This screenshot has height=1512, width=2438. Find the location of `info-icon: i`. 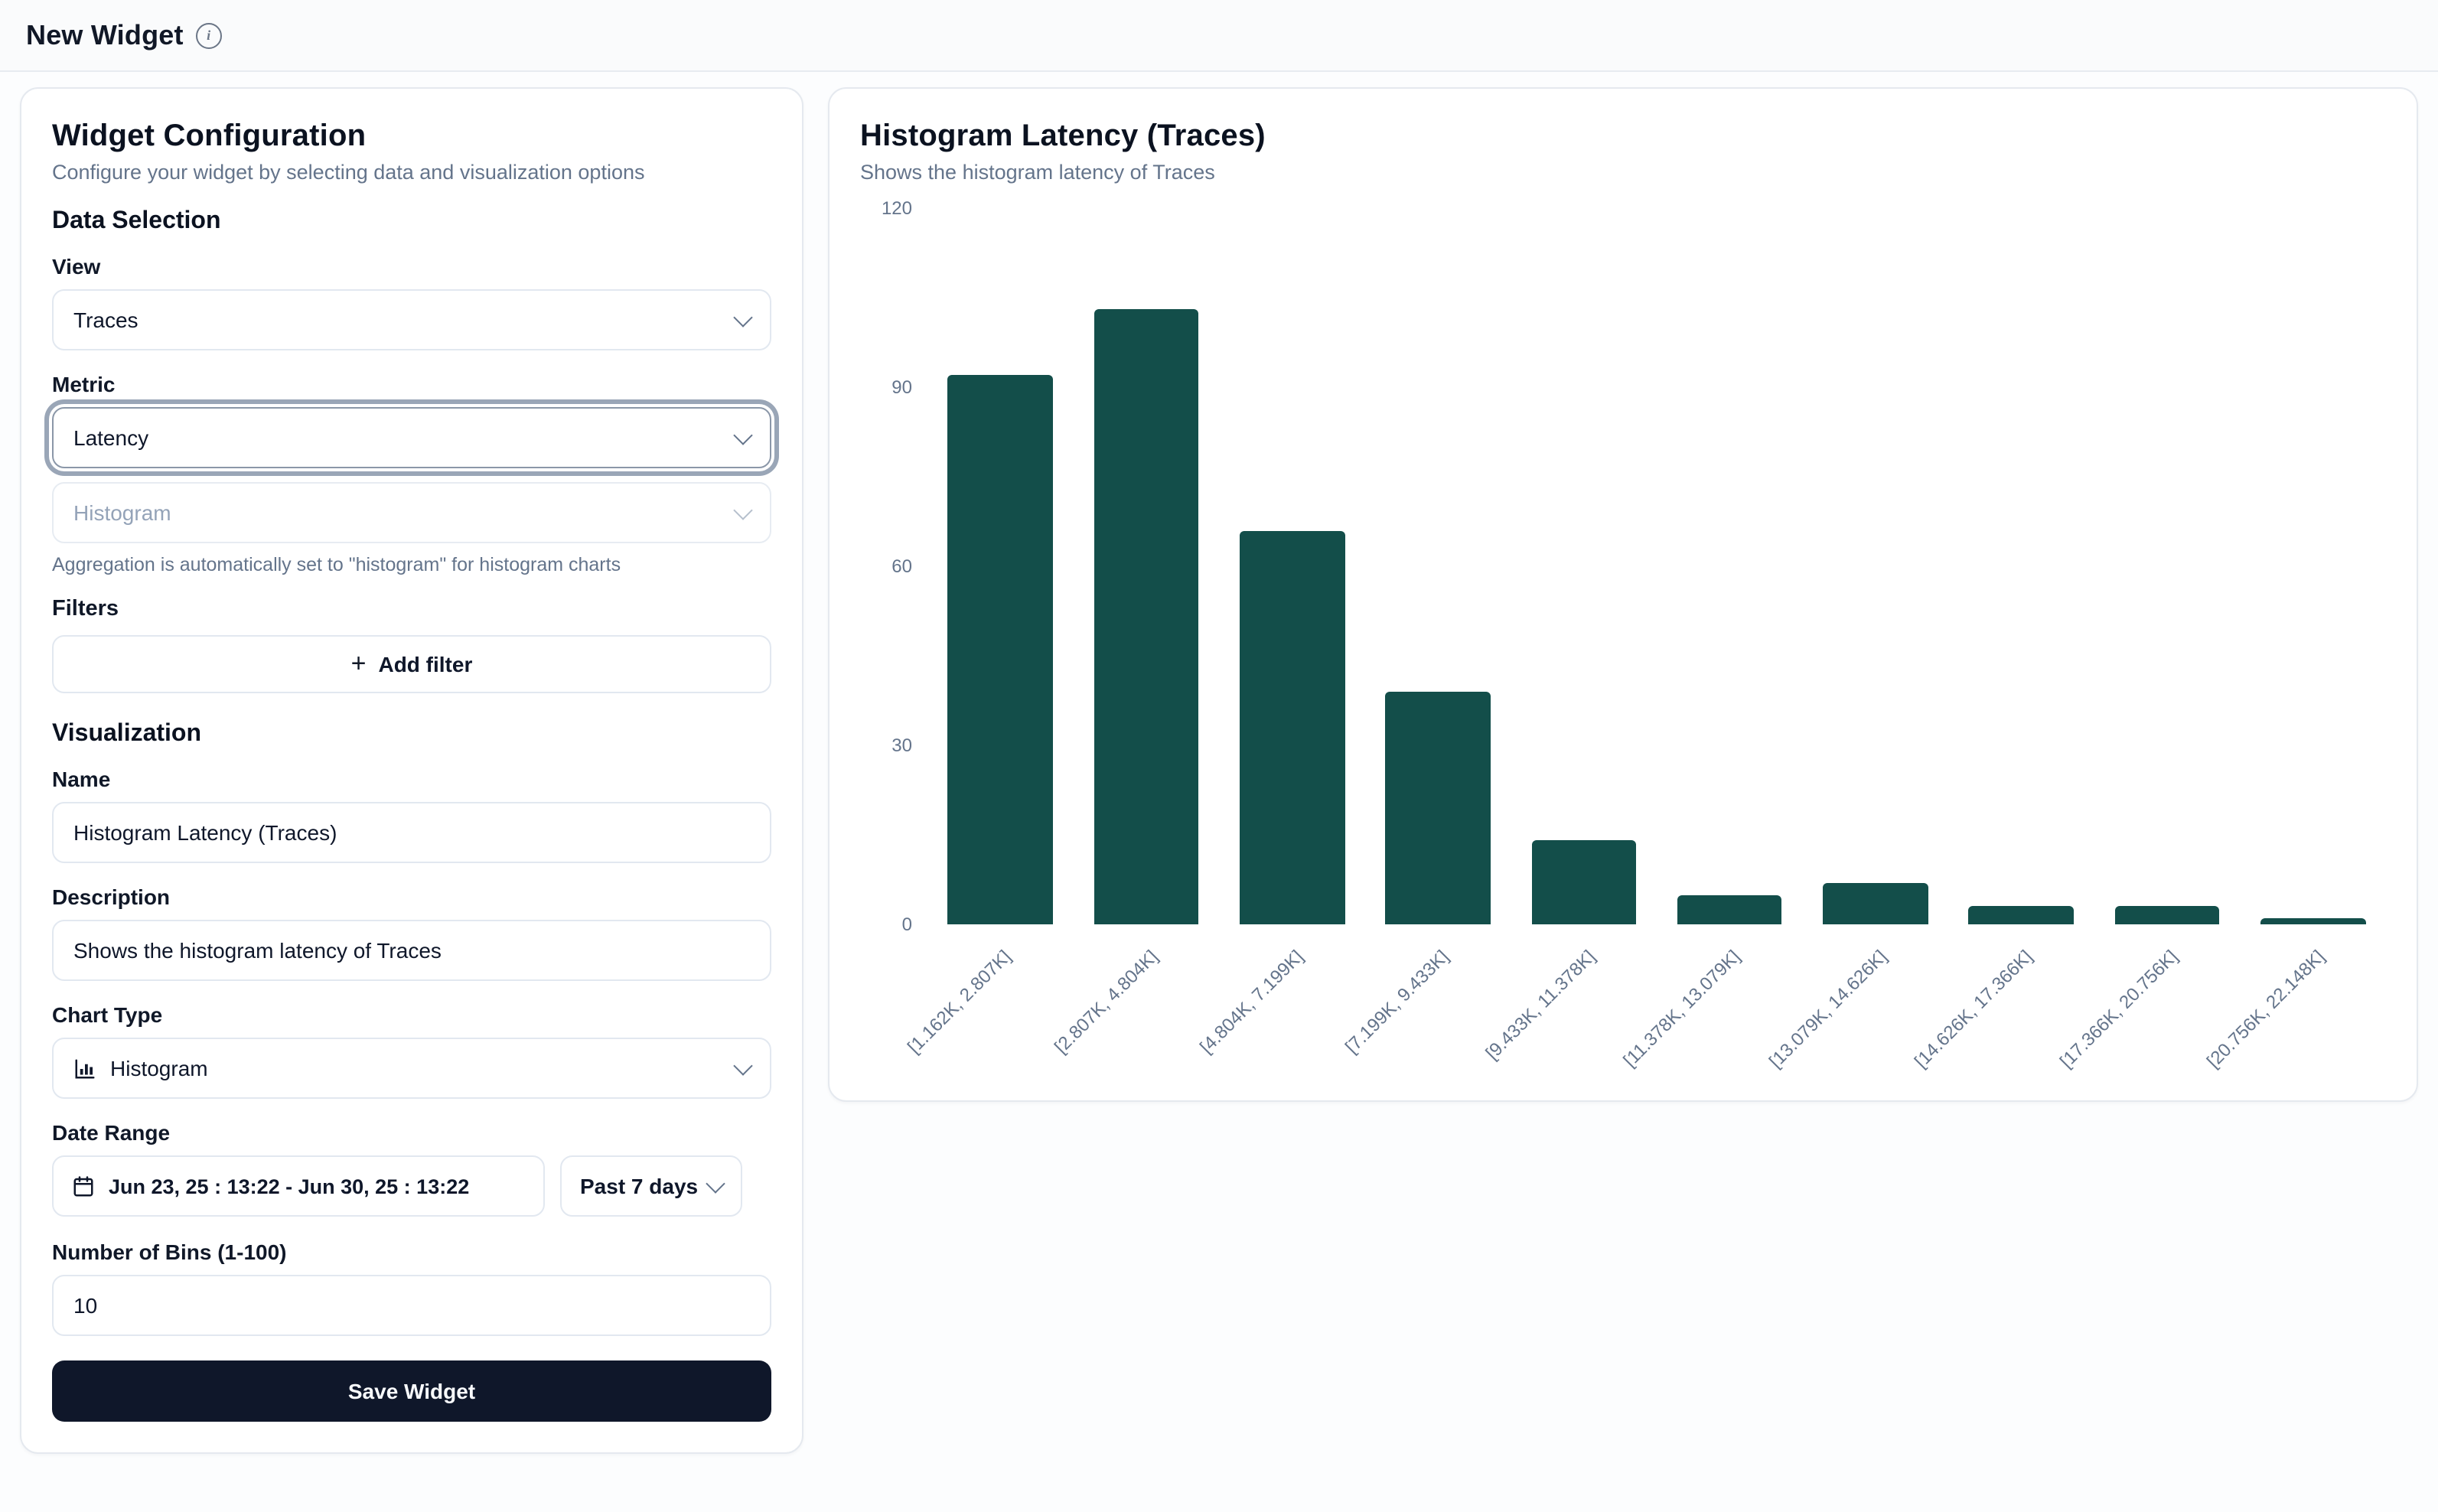

info-icon: i is located at coordinates (209, 35).